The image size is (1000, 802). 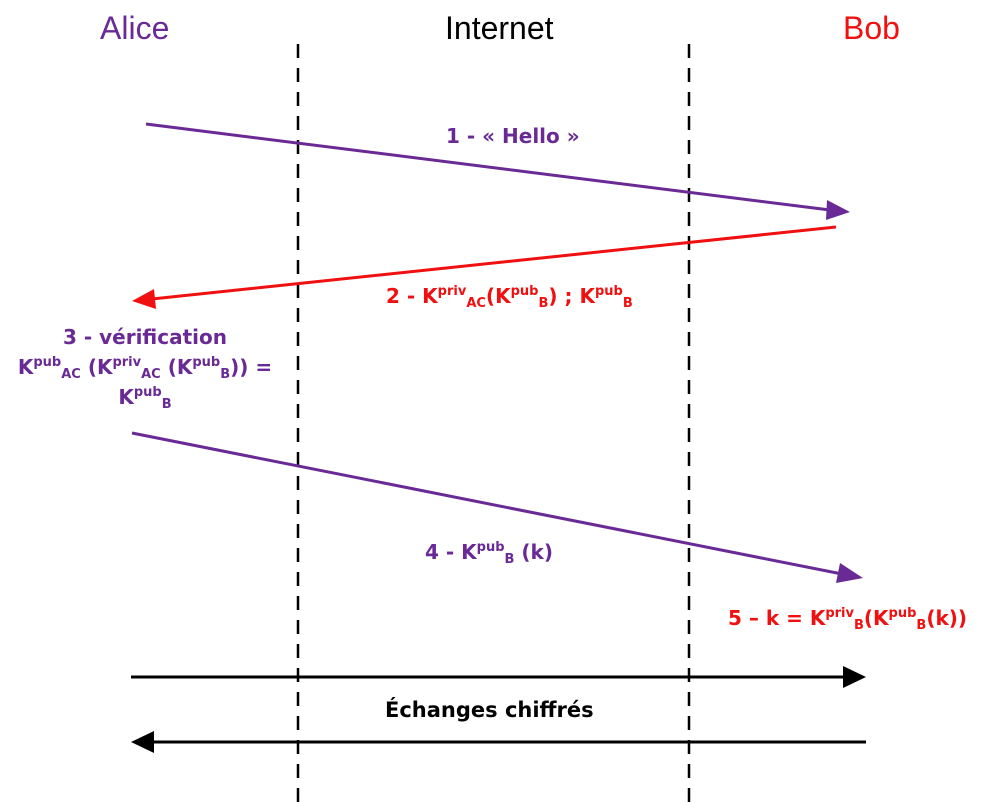 What do you see at coordinates (489, 710) in the screenshot?
I see `encrypted-exchange-label: Échanges chiffrés` at bounding box center [489, 710].